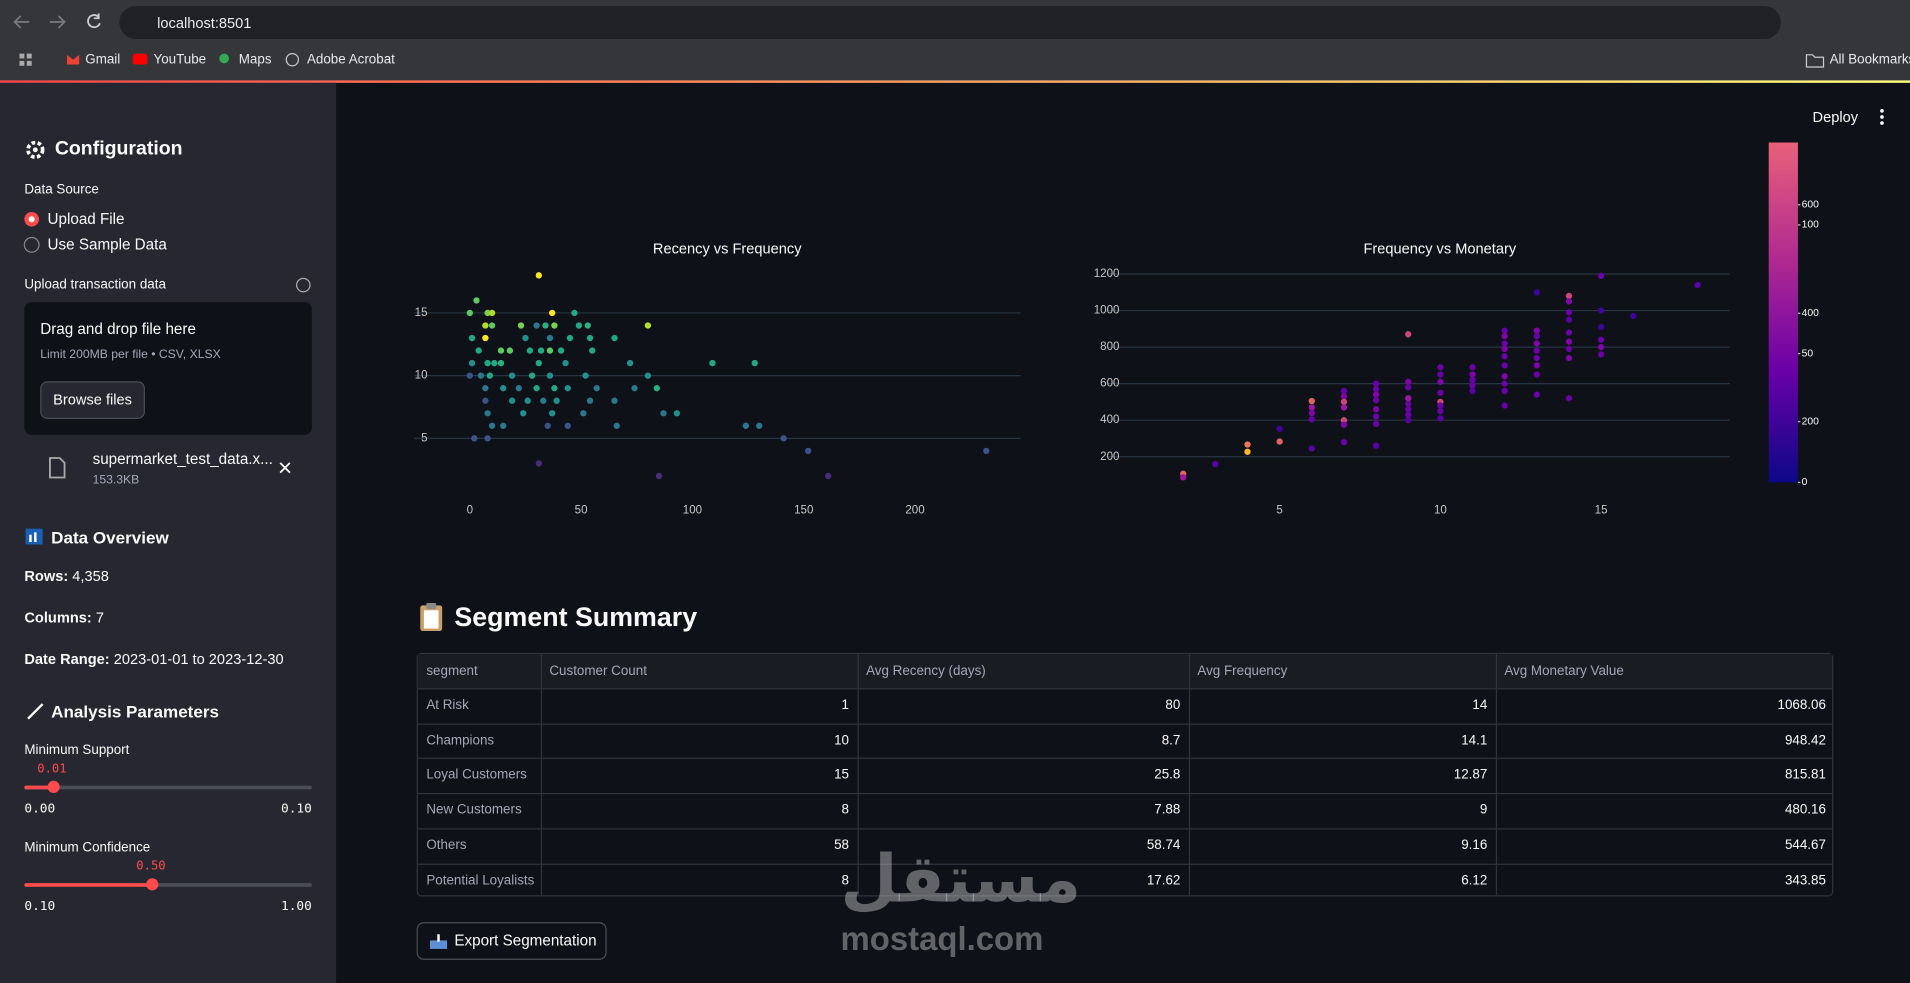  I want to click on slider-label: Minimum Support, so click(77, 750).